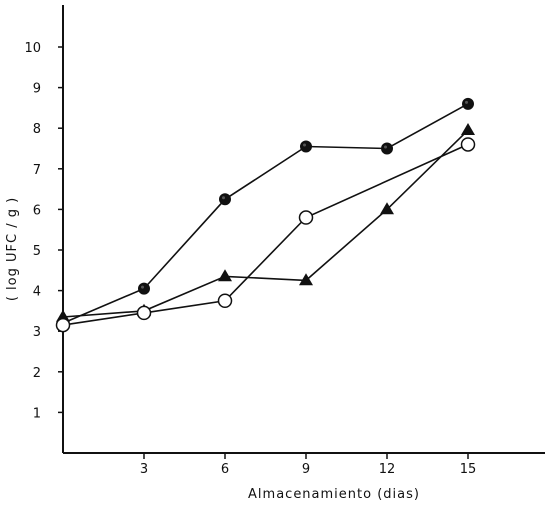 This screenshot has height=507, width=550. I want to click on y-tick-label: 8, so click(37, 129).